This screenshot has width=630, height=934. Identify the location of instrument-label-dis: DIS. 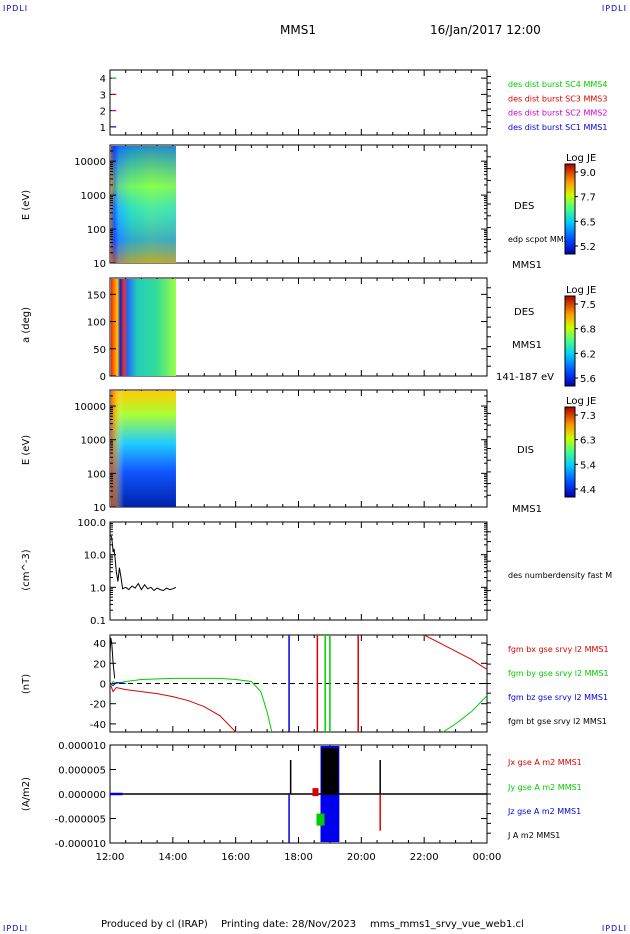
(525, 450).